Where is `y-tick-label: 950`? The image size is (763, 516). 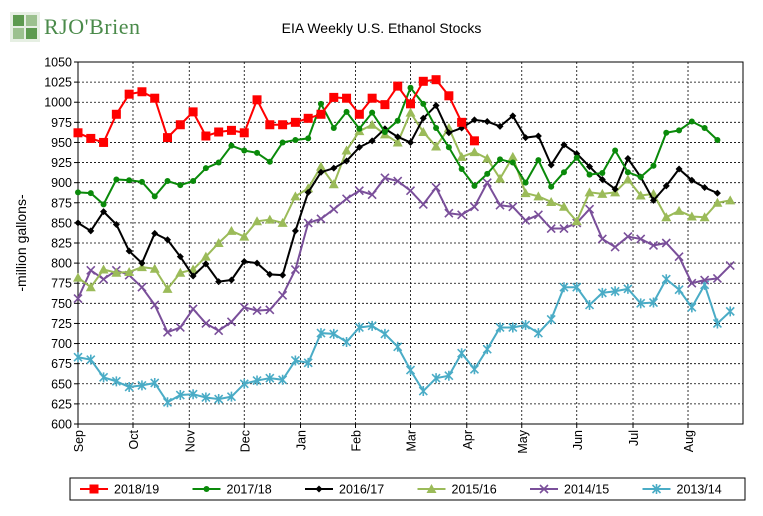
y-tick-label: 950 is located at coordinates (61, 143).